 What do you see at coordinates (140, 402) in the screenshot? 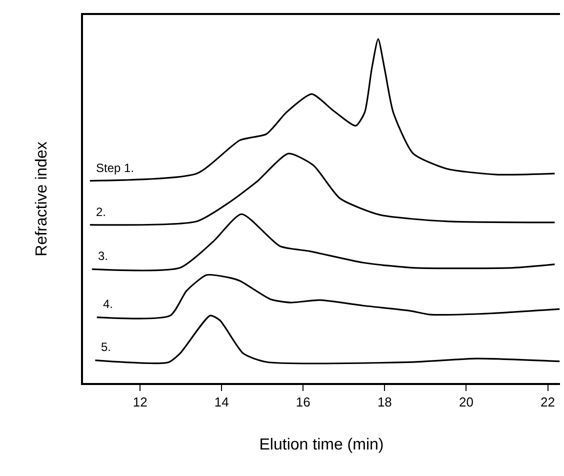
I see `x-tick-label: 12` at bounding box center [140, 402].